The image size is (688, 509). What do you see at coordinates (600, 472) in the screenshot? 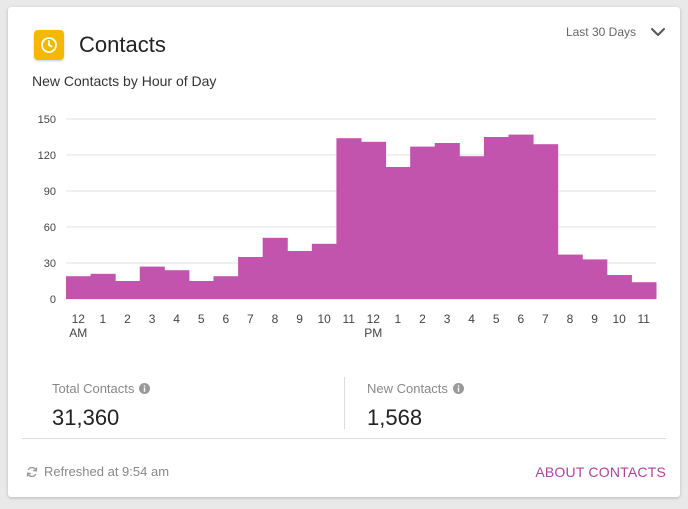
I see `about-contacts-link: ABOUT CONTACTS` at bounding box center [600, 472].